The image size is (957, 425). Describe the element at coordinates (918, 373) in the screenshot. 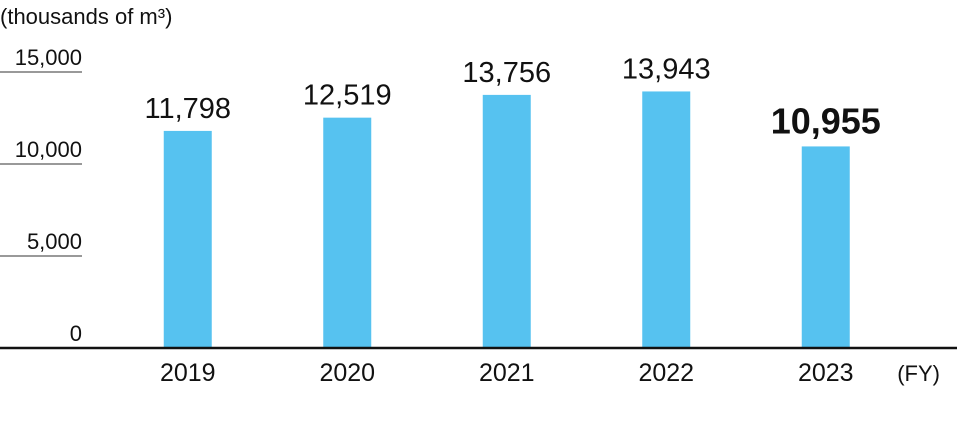

I see `x-axis-label: (FY)` at that location.